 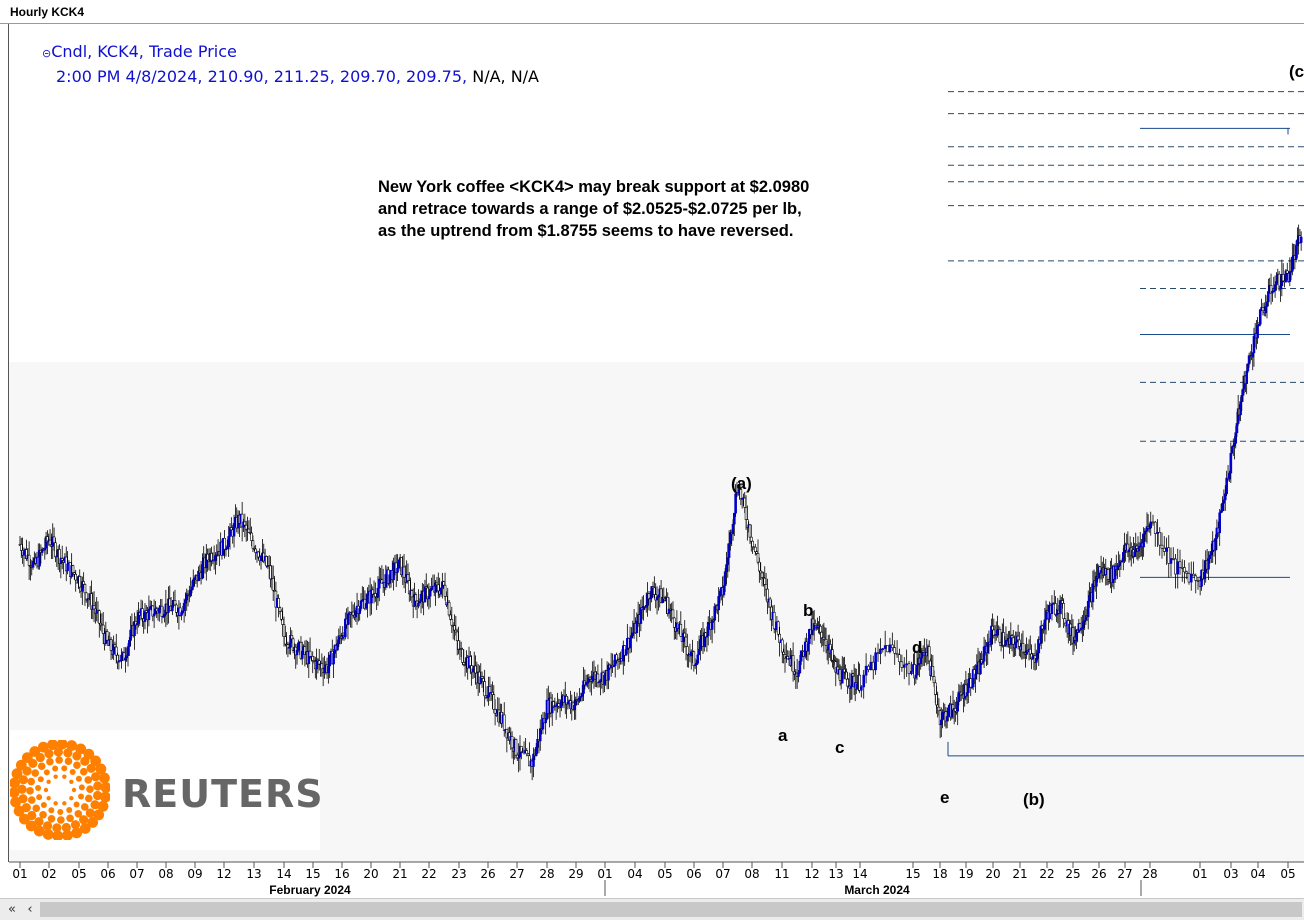 I want to click on x-tick-label: 08, so click(x=165, y=874).